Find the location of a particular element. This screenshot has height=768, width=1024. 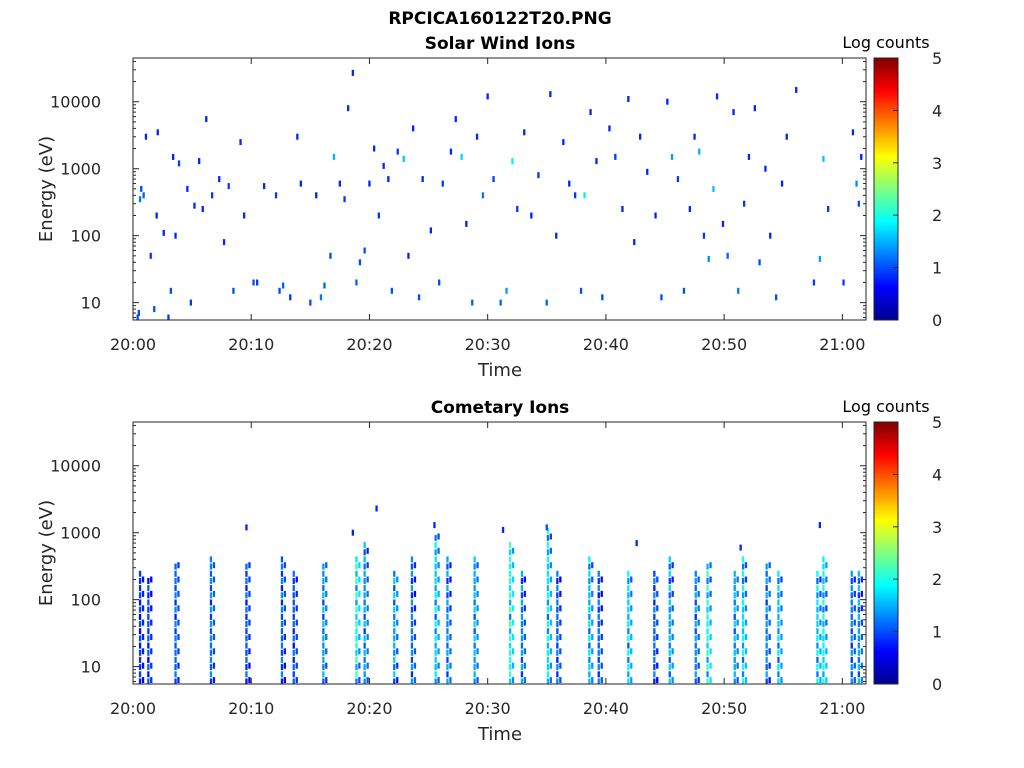

colorbar-tick-label: 3 is located at coordinates (937, 163).